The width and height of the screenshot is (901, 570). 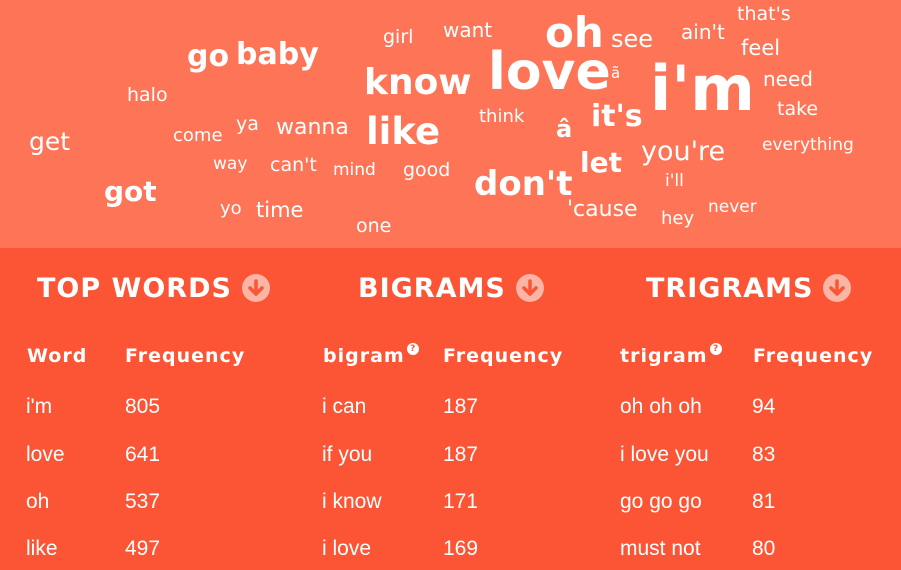 I want to click on frequency-cell: 81, so click(x=764, y=501).